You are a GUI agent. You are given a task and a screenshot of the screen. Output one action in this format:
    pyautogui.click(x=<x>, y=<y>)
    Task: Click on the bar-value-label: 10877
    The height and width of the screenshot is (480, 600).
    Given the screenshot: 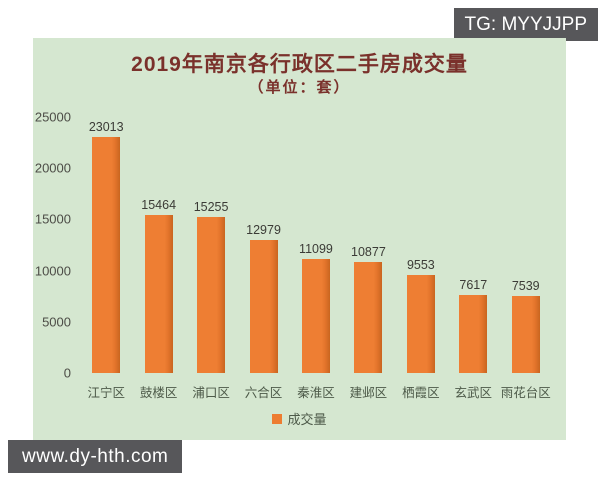 What is the action you would take?
    pyautogui.click(x=368, y=252)
    